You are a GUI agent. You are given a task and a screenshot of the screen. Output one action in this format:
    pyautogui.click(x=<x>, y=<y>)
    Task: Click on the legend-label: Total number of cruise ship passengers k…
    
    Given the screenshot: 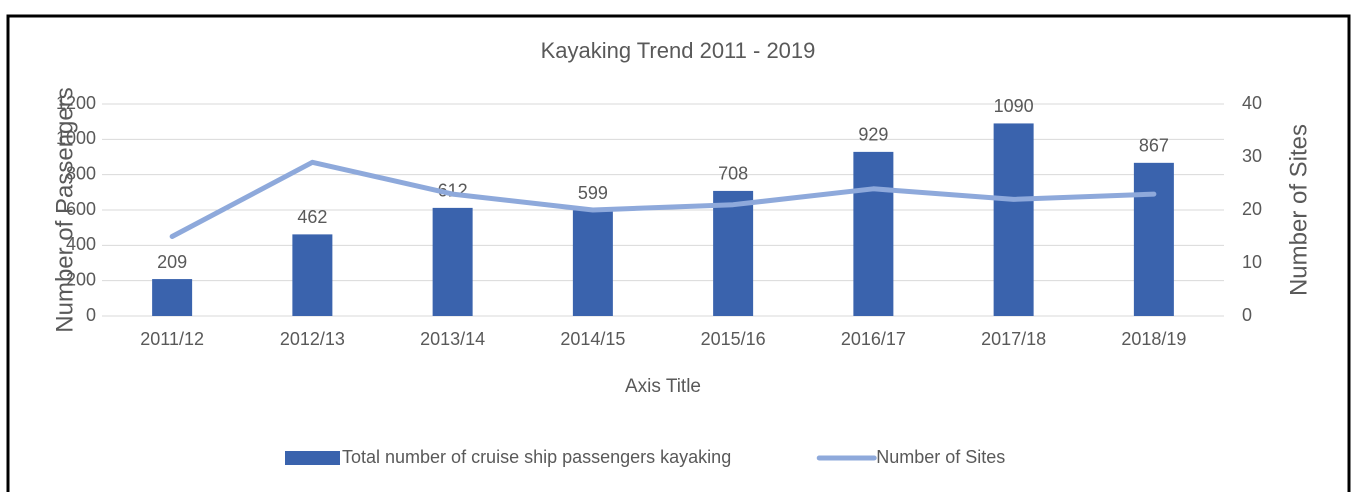 What is the action you would take?
    pyautogui.click(x=536, y=457)
    